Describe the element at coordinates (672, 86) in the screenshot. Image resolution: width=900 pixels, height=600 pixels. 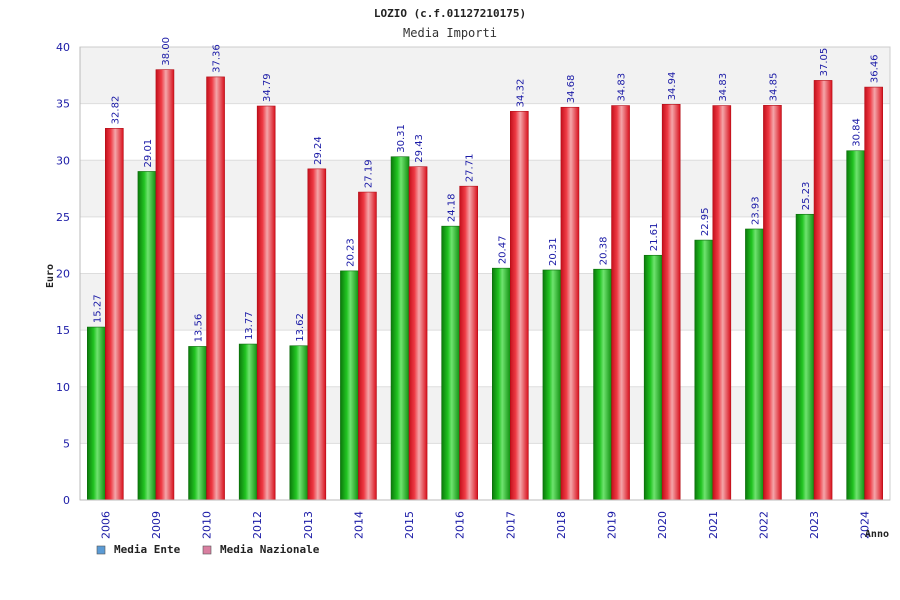
I see `value-label-media-nazionale: 34.94` at that location.